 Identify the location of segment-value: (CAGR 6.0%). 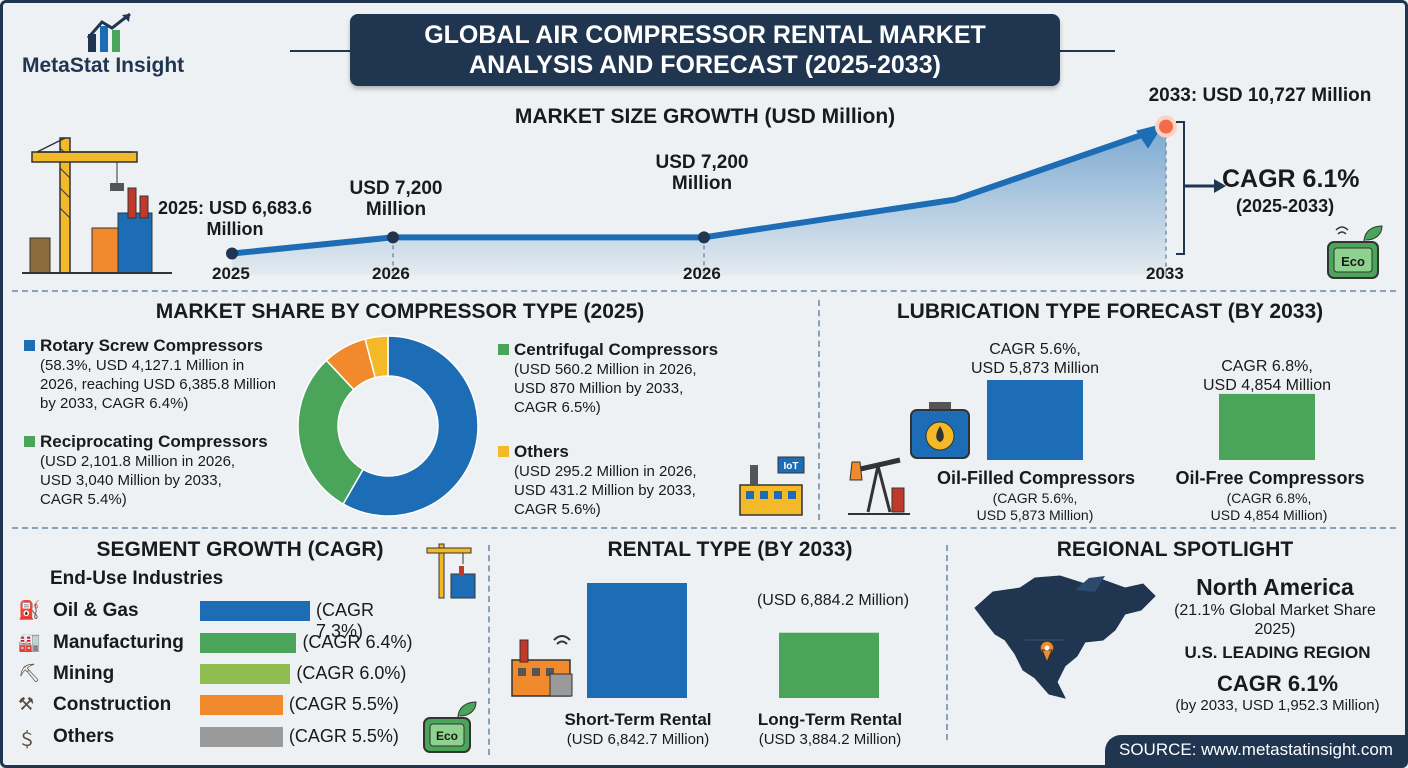
(351, 673).